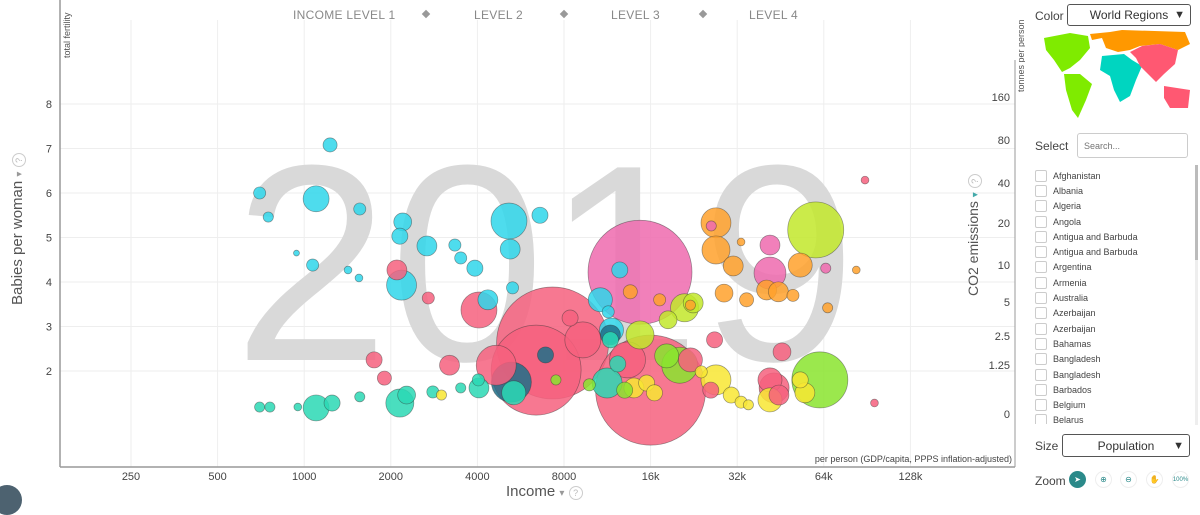 Image resolution: width=1200 pixels, height=515 pixels. Describe the element at coordinates (1110, 221) in the screenshot. I see `country-list-item: Angola` at that location.